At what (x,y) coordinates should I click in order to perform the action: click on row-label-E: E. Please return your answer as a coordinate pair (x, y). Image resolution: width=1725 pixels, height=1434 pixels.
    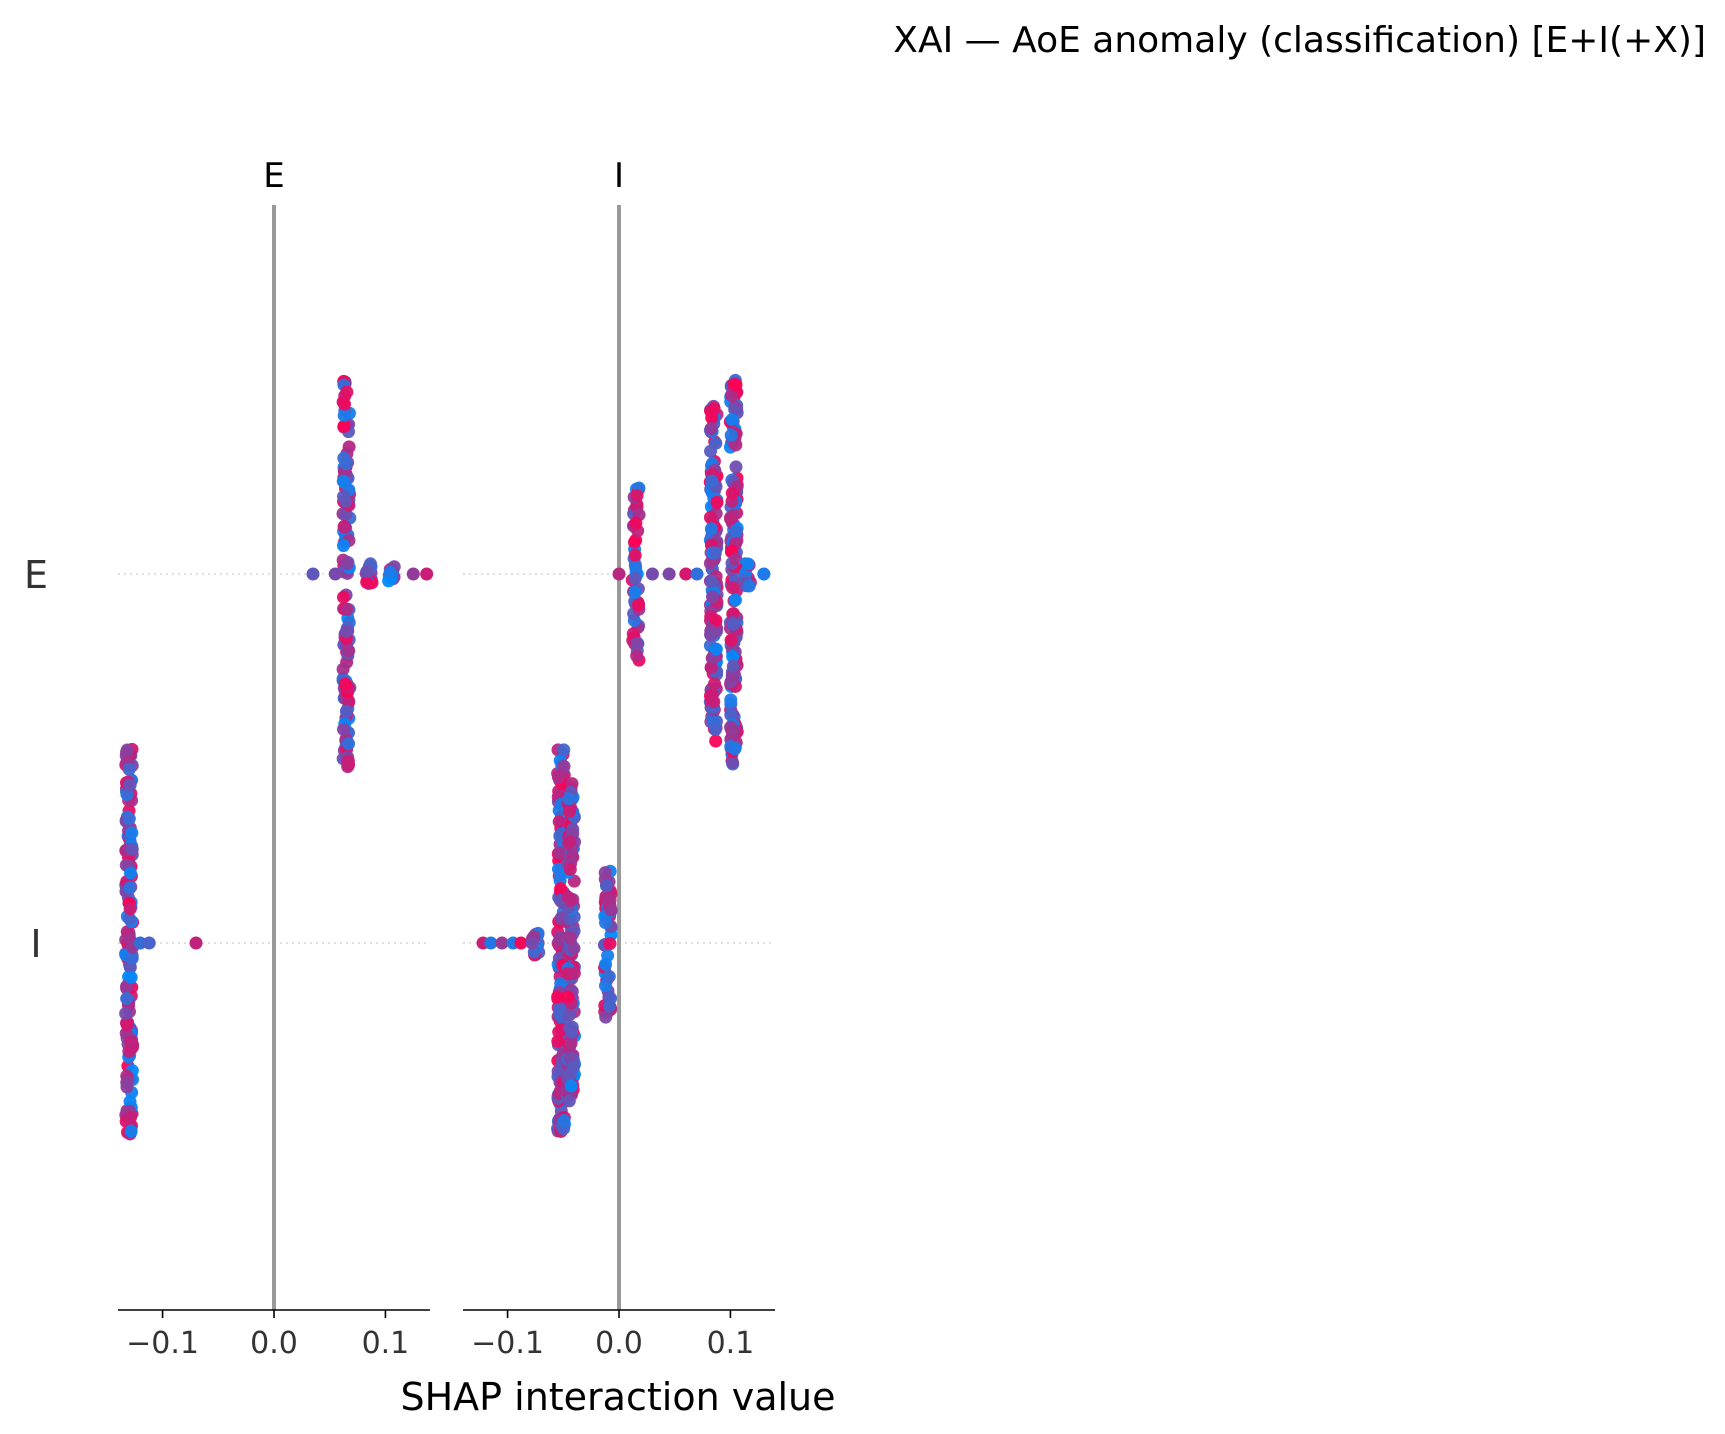
    Looking at the image, I should click on (36, 575).